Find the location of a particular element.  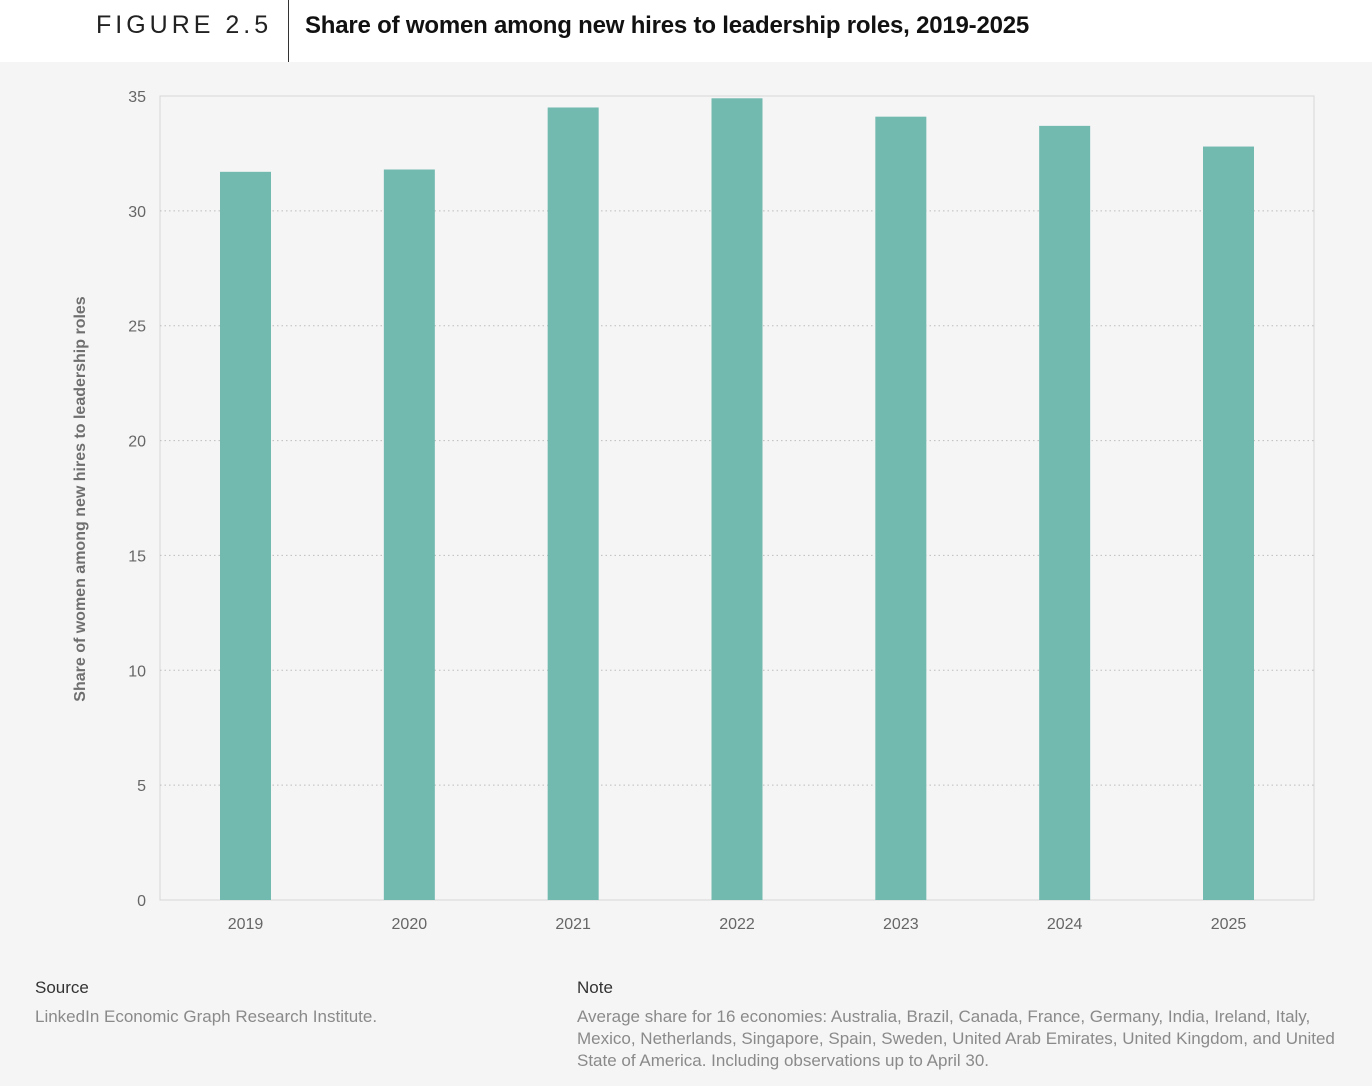

bar-2022 is located at coordinates (737, 499).